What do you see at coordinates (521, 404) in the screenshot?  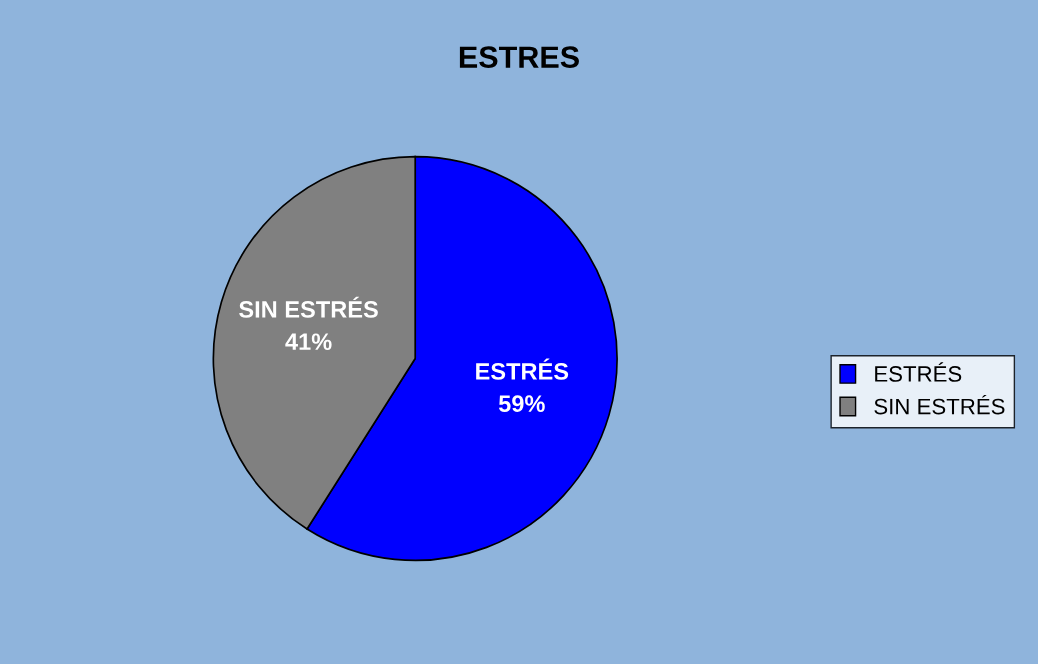 I see `data-label: 59%` at bounding box center [521, 404].